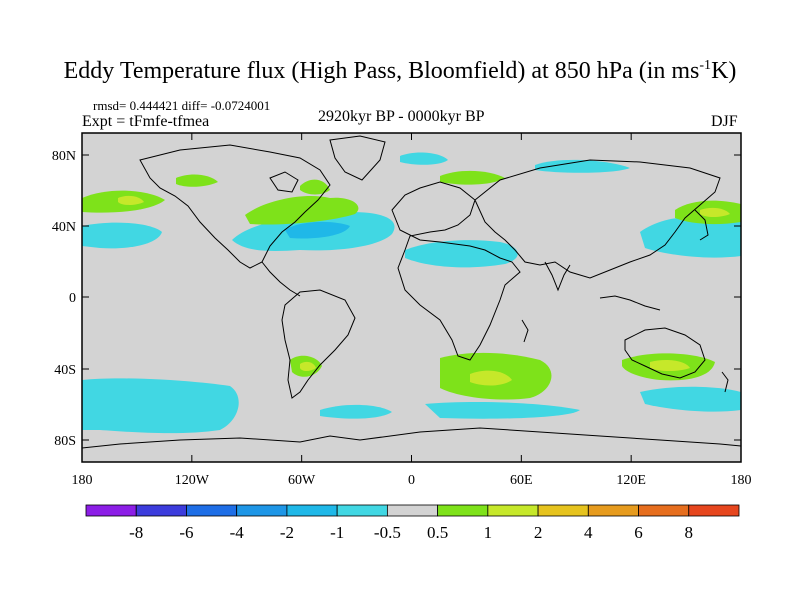  Describe the element at coordinates (411, 480) in the screenshot. I see `lon-tick-label: 0` at that location.